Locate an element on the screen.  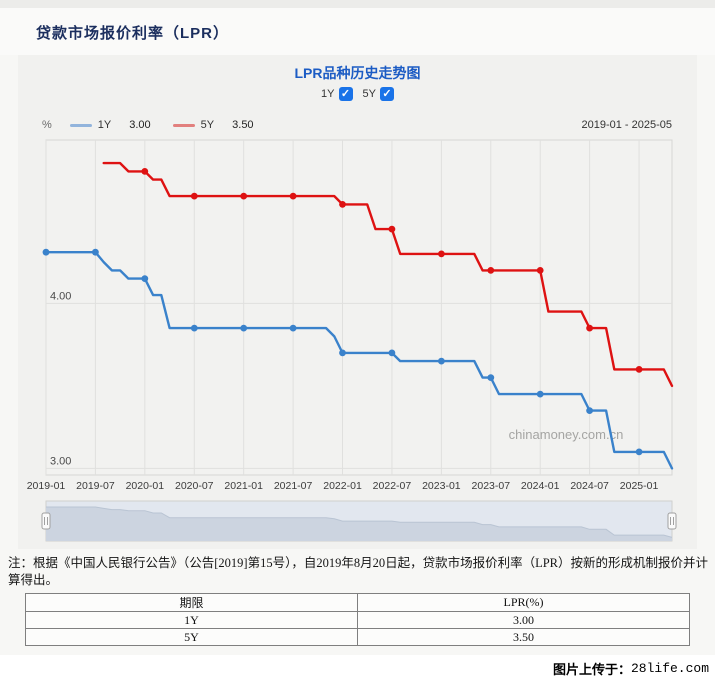
navigator-handle-right is located at coordinates (672, 521).